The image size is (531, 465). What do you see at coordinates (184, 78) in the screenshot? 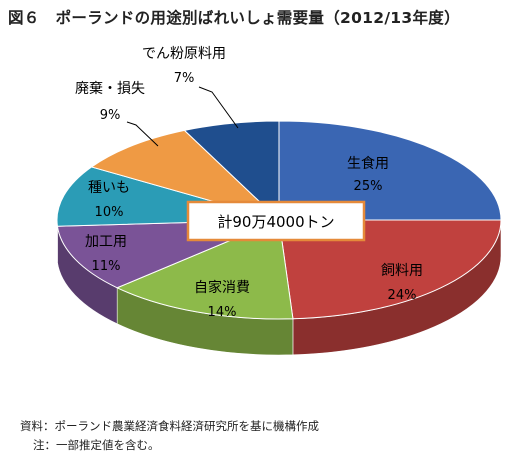
I see `slice-pct-label: 7%` at bounding box center [184, 78].